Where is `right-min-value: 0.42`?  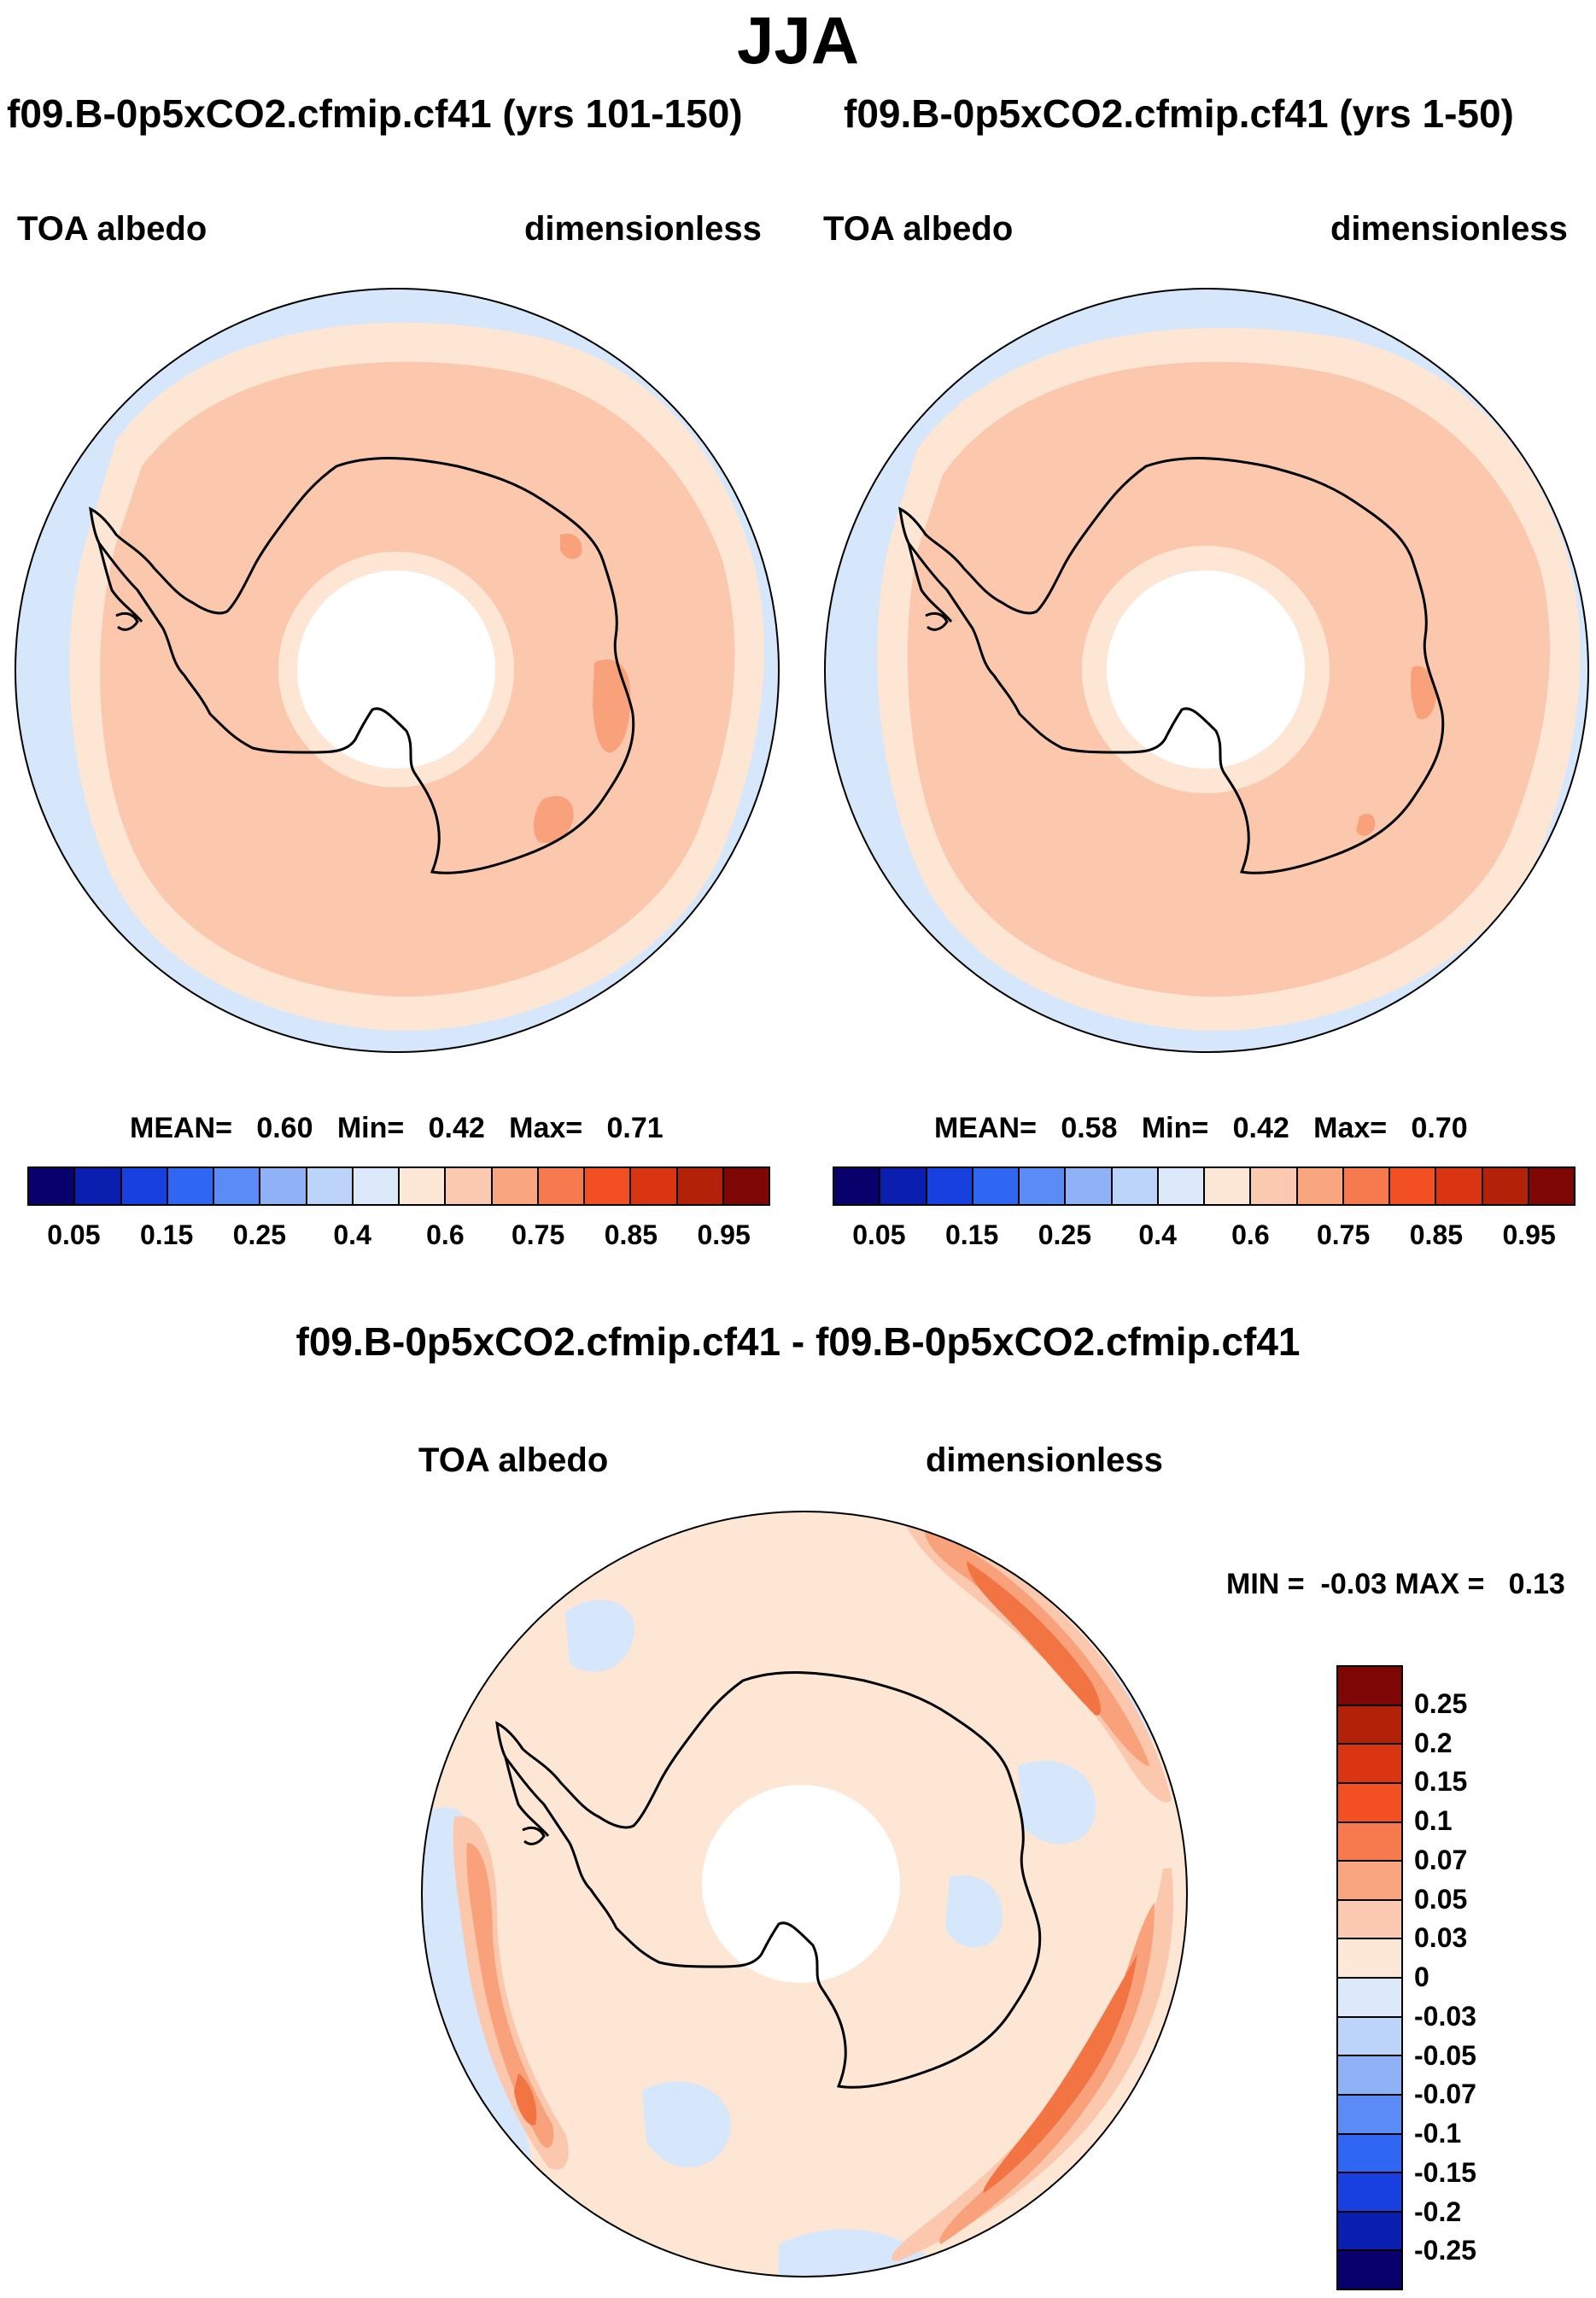
right-min-value: 0.42 is located at coordinates (1260, 1128).